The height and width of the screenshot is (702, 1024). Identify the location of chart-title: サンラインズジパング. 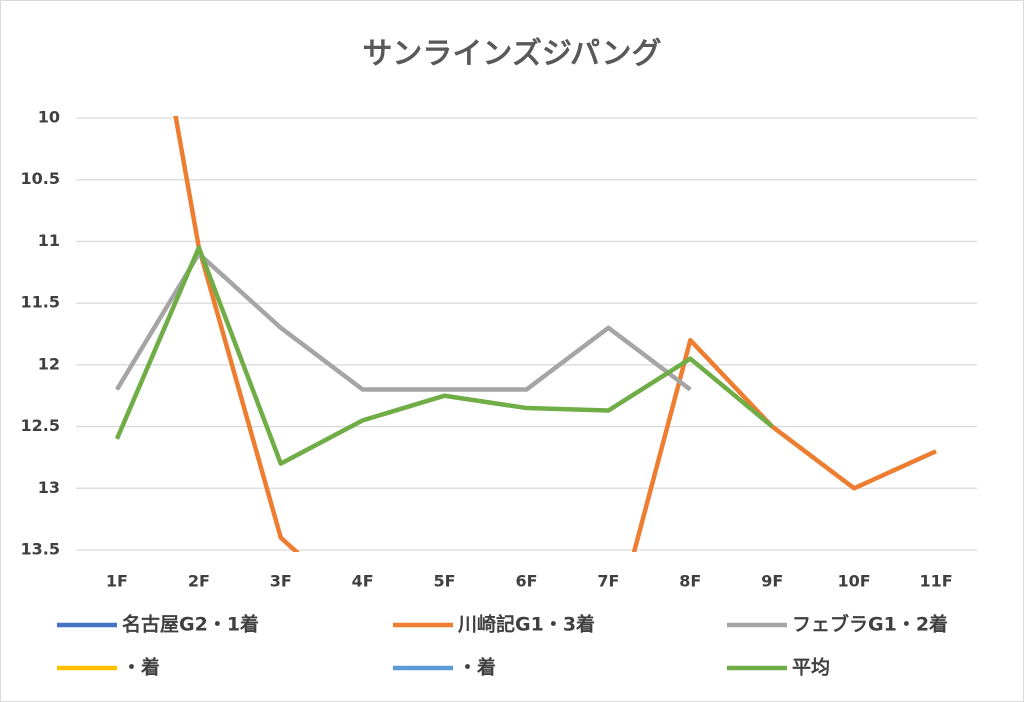
(511, 54).